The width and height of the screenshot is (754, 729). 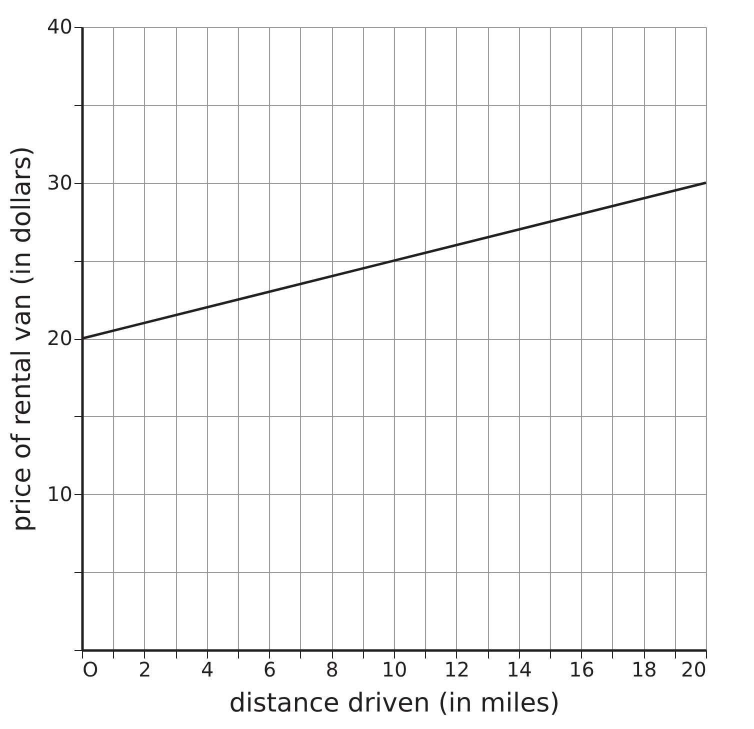 I want to click on x-tick-label: 4, so click(x=207, y=670).